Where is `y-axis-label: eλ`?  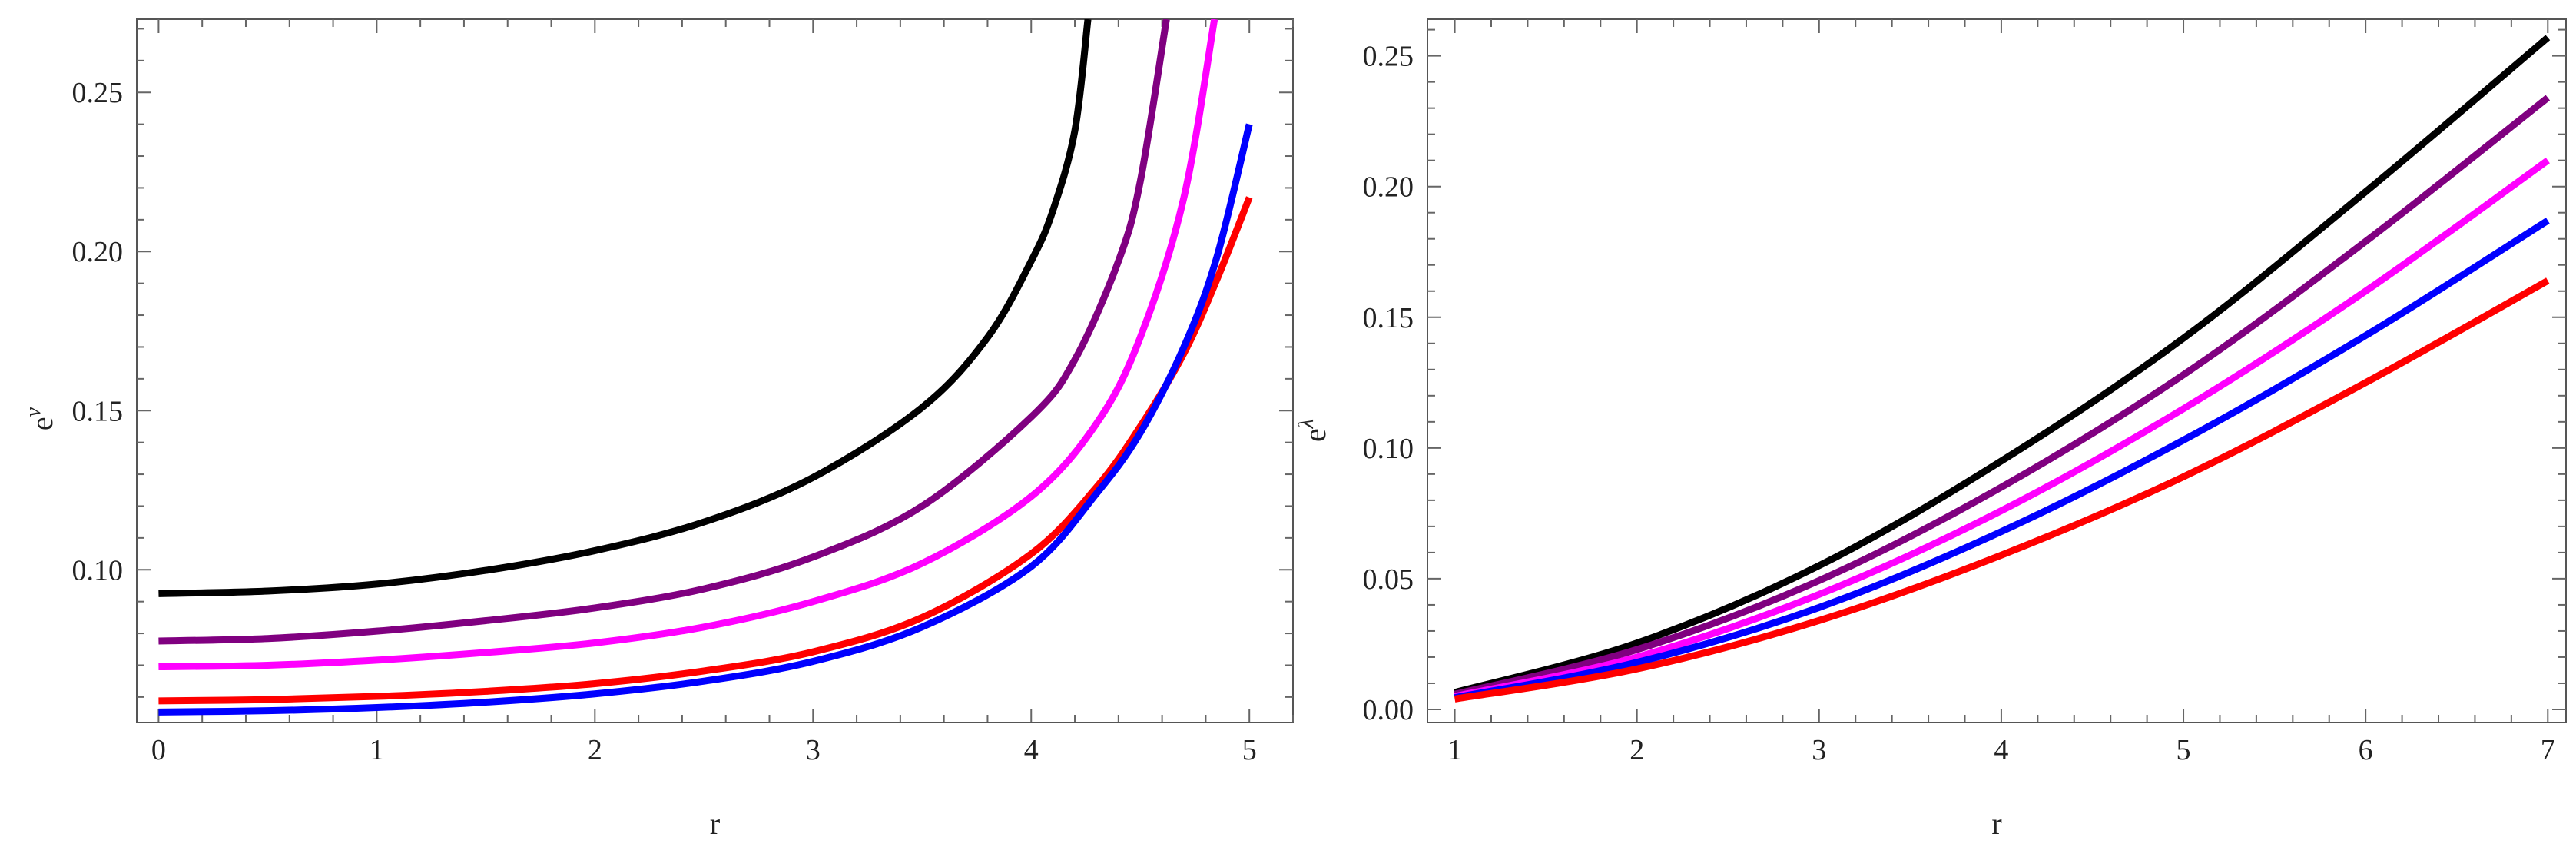 y-axis-label: eλ is located at coordinates (1313, 430).